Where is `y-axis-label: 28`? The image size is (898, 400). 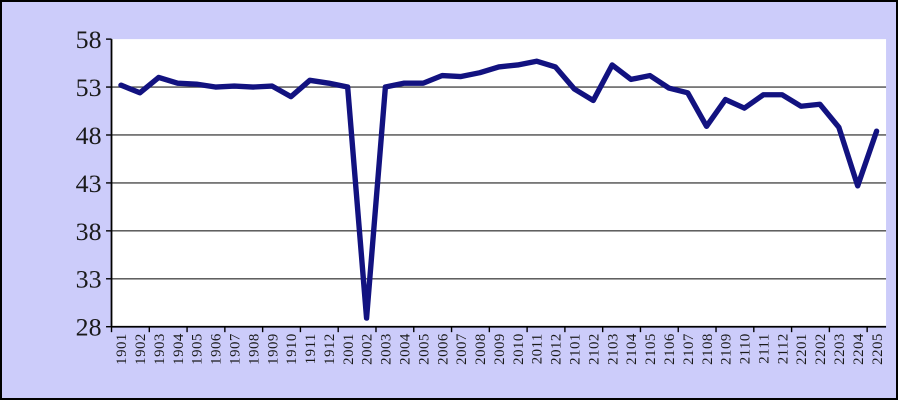
y-axis-label: 28 is located at coordinates (89, 327).